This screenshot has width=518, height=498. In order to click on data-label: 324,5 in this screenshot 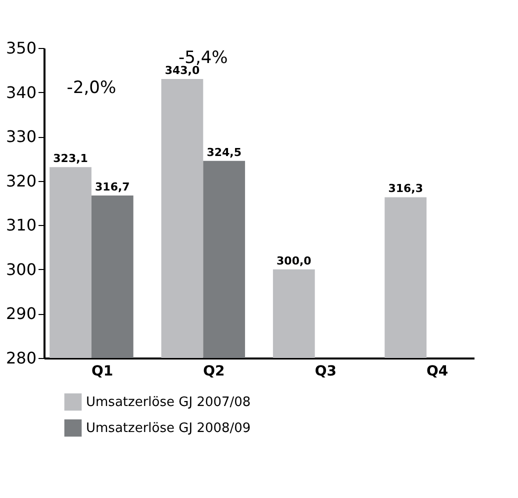, I will do `click(224, 152)`.